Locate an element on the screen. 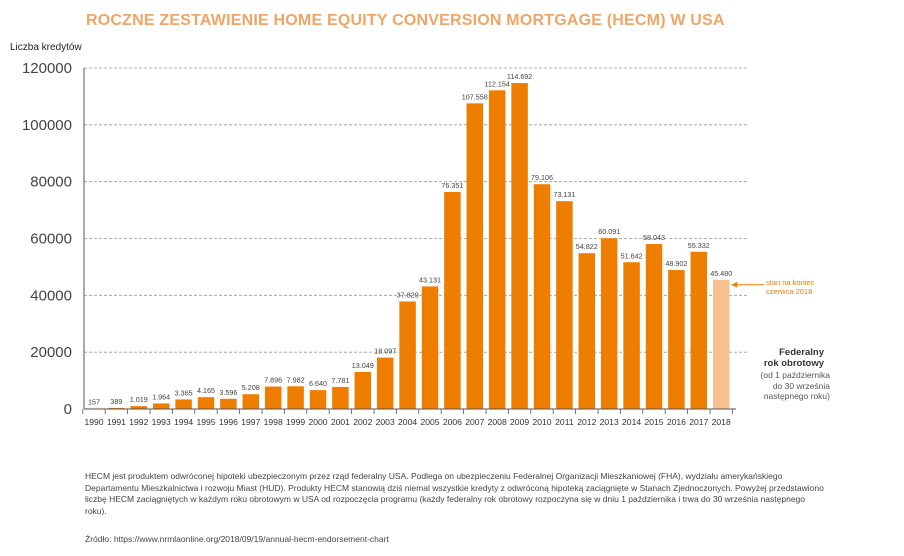  data-label: 18.097 is located at coordinates (385, 351).